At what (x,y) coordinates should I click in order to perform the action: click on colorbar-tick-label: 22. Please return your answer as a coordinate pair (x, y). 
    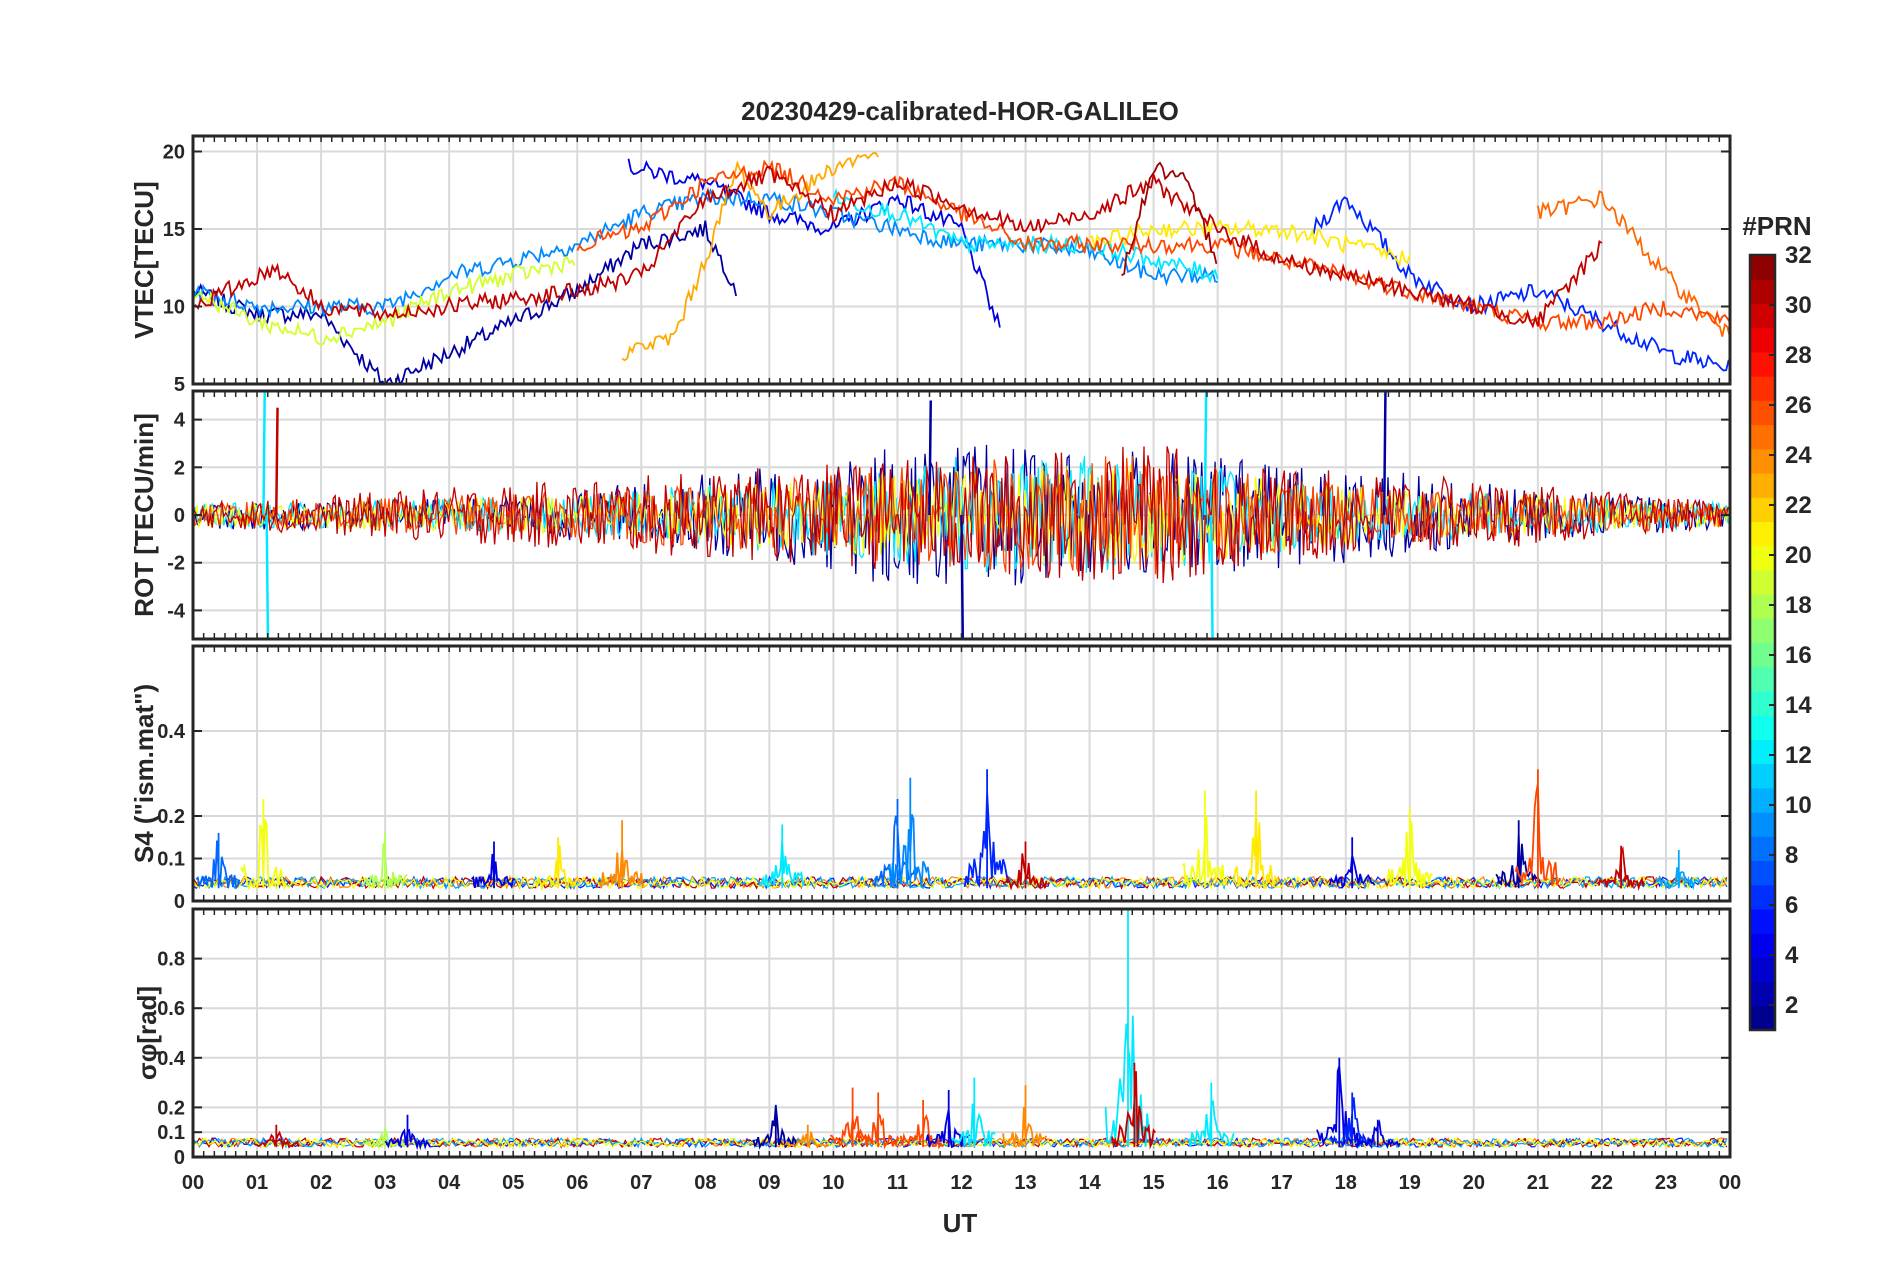
    Looking at the image, I should click on (1798, 505).